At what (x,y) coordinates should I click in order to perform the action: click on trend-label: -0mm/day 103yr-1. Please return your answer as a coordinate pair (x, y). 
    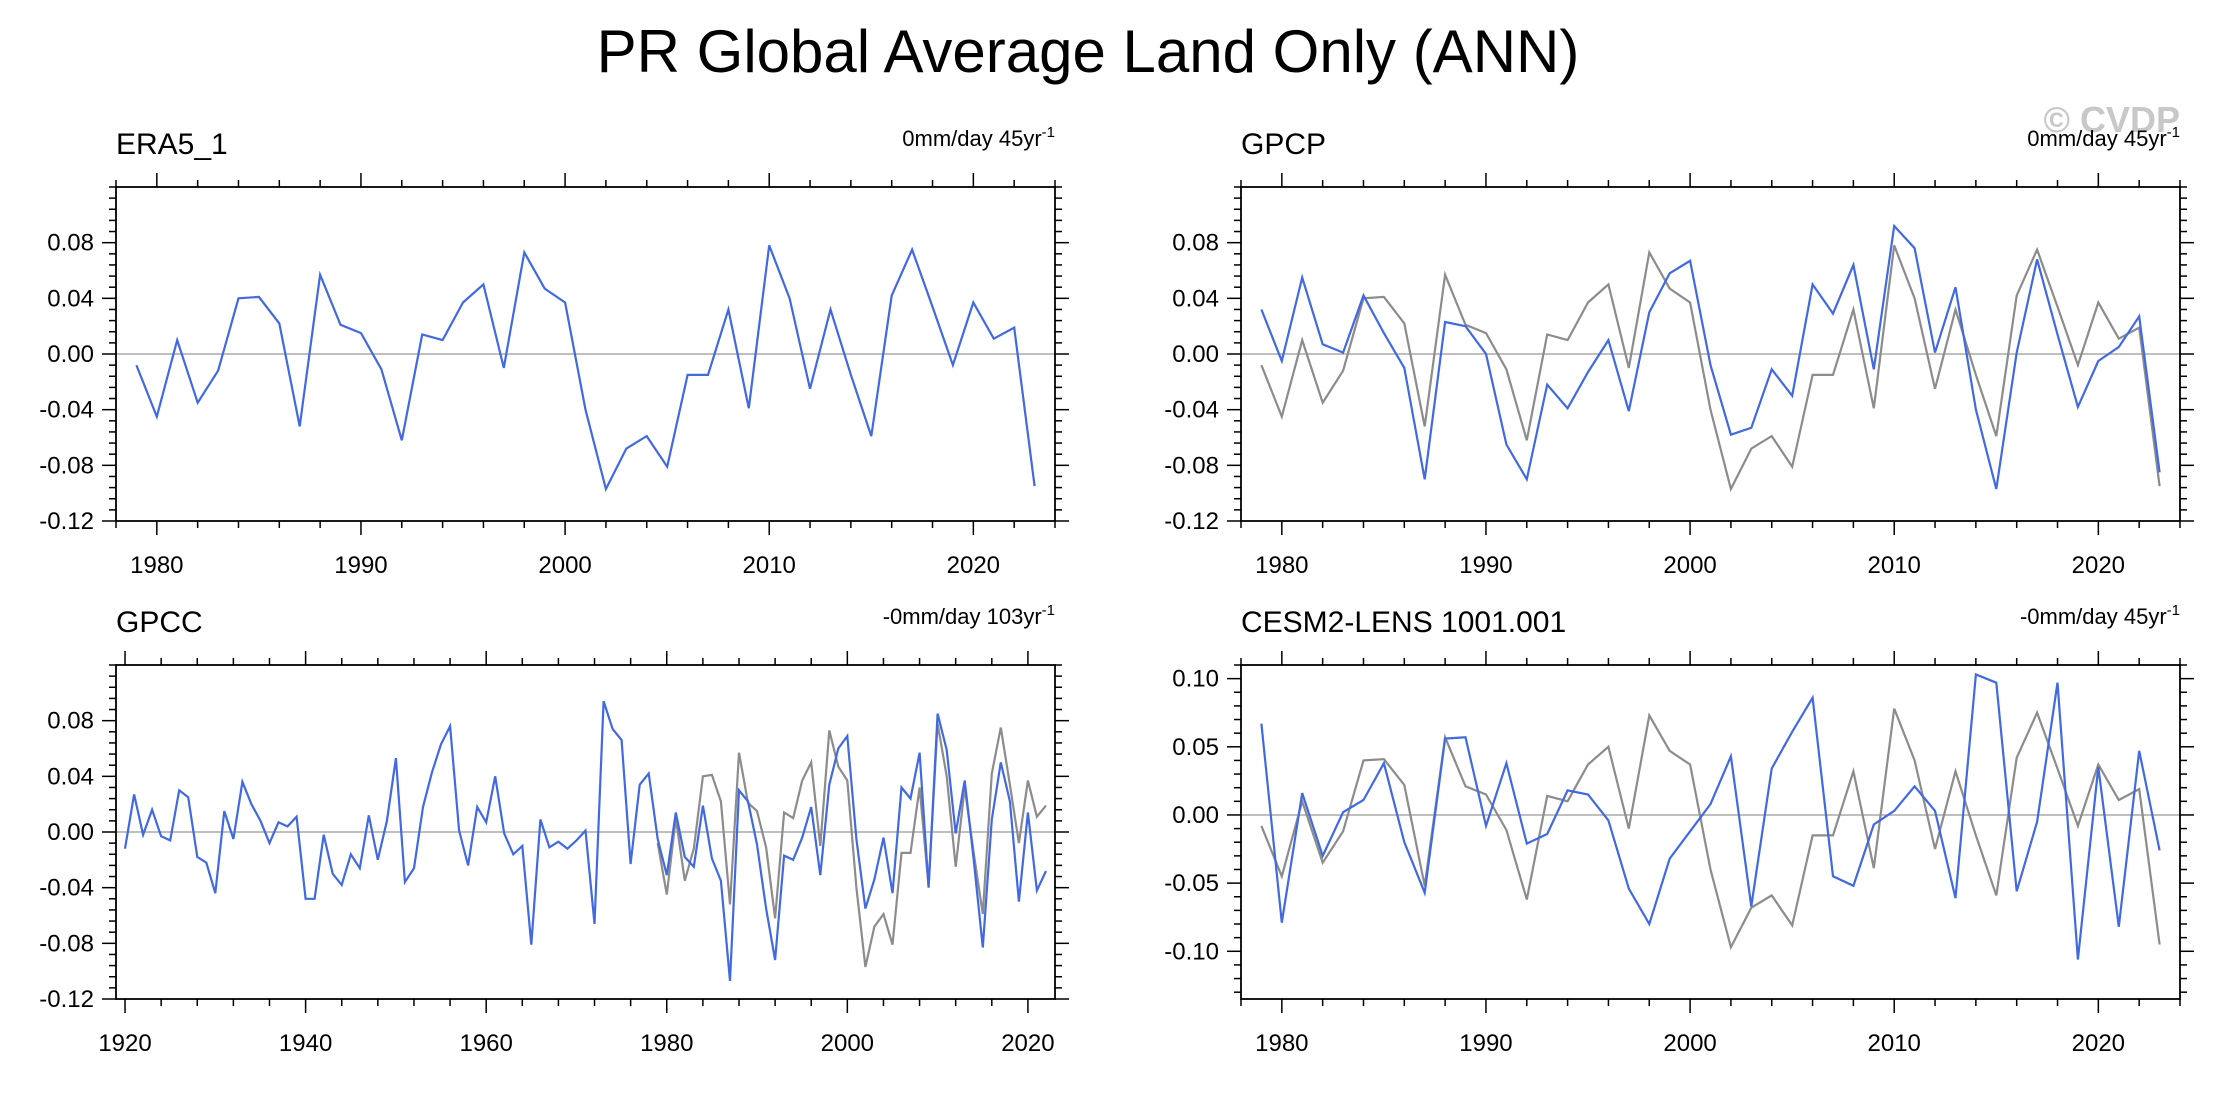
    Looking at the image, I should click on (969, 615).